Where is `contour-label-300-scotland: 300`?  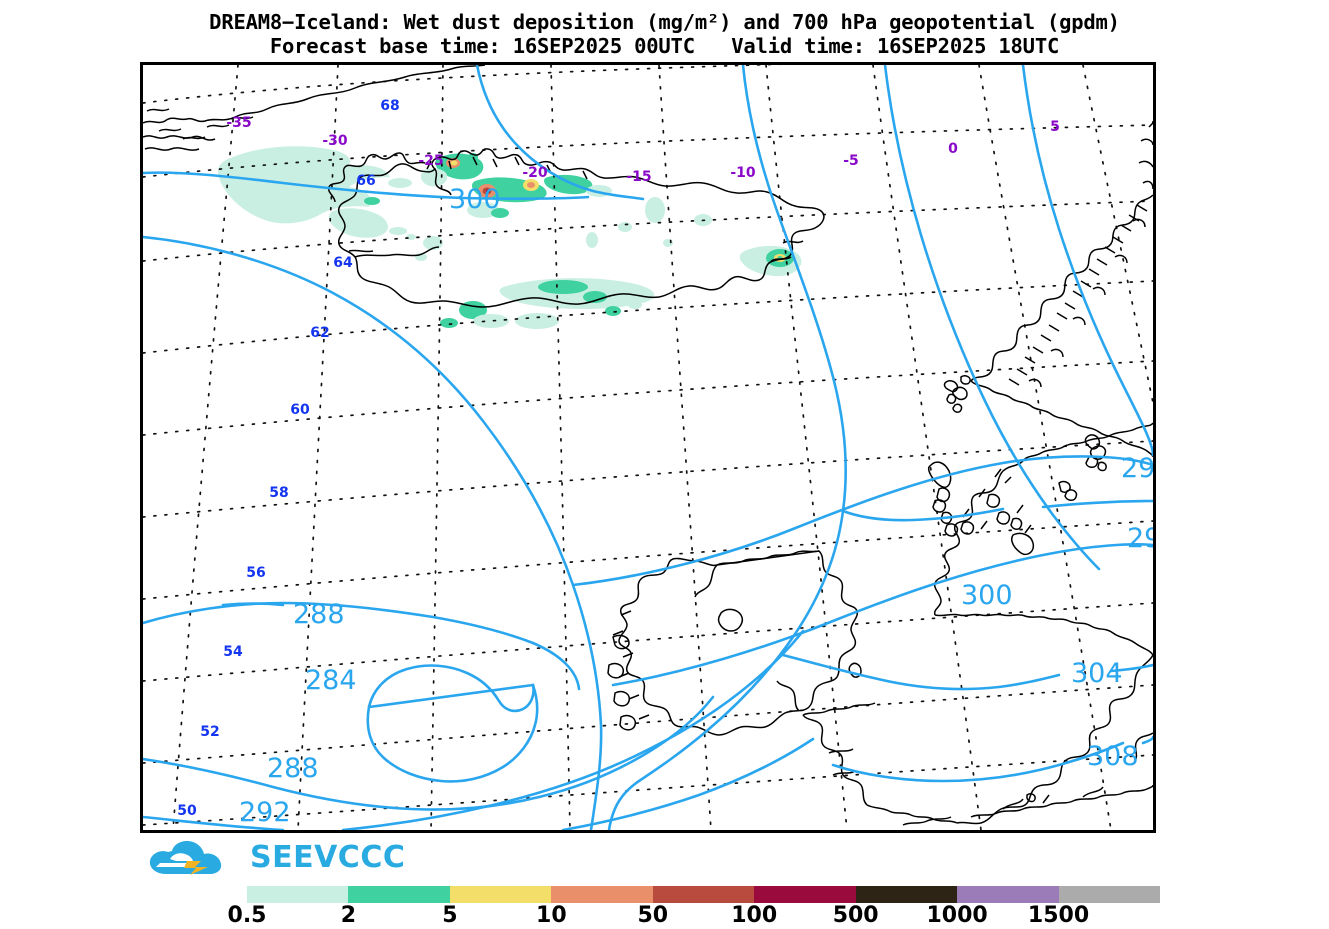 contour-label-300-scotland: 300 is located at coordinates (987, 595).